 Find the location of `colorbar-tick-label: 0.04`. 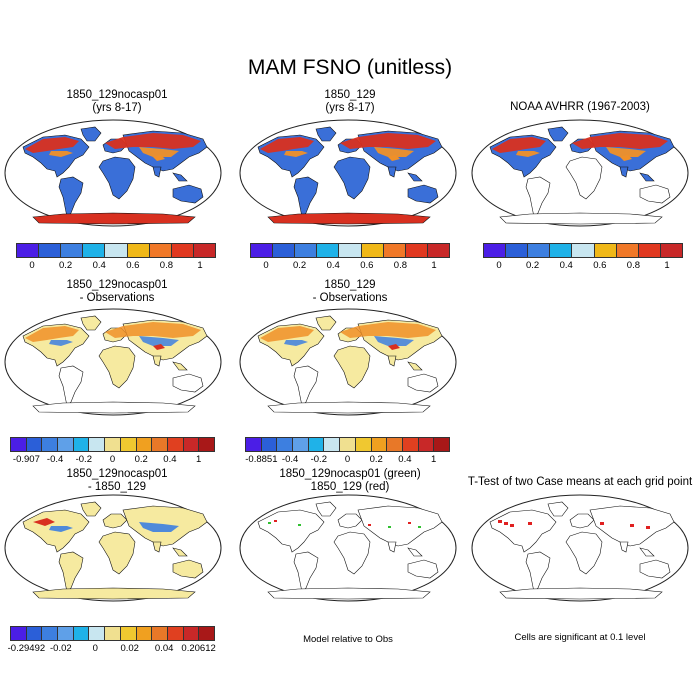

colorbar-tick-label: 0.04 is located at coordinates (164, 648).